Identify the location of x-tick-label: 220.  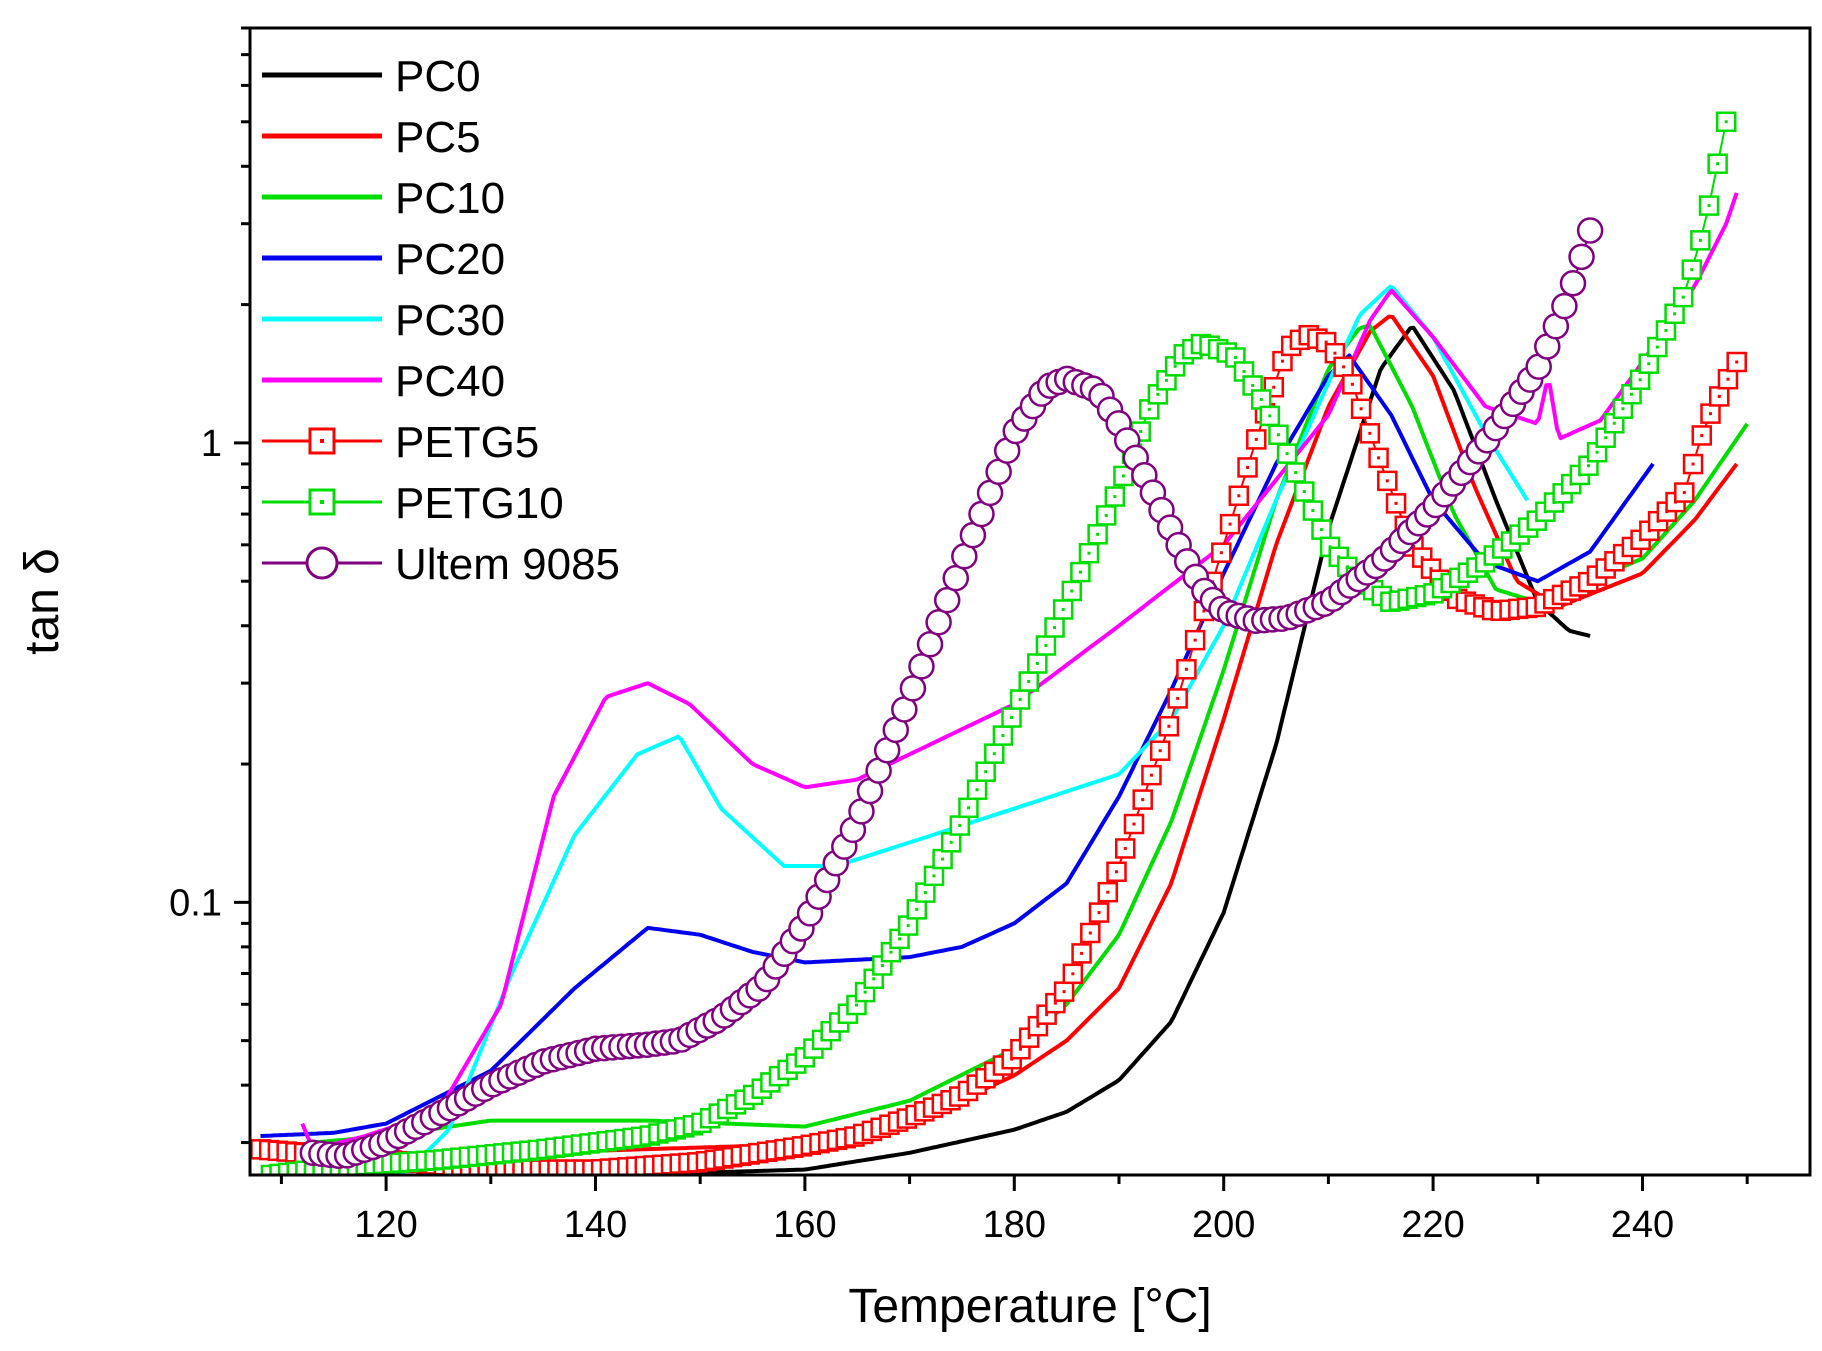
(1432, 1225).